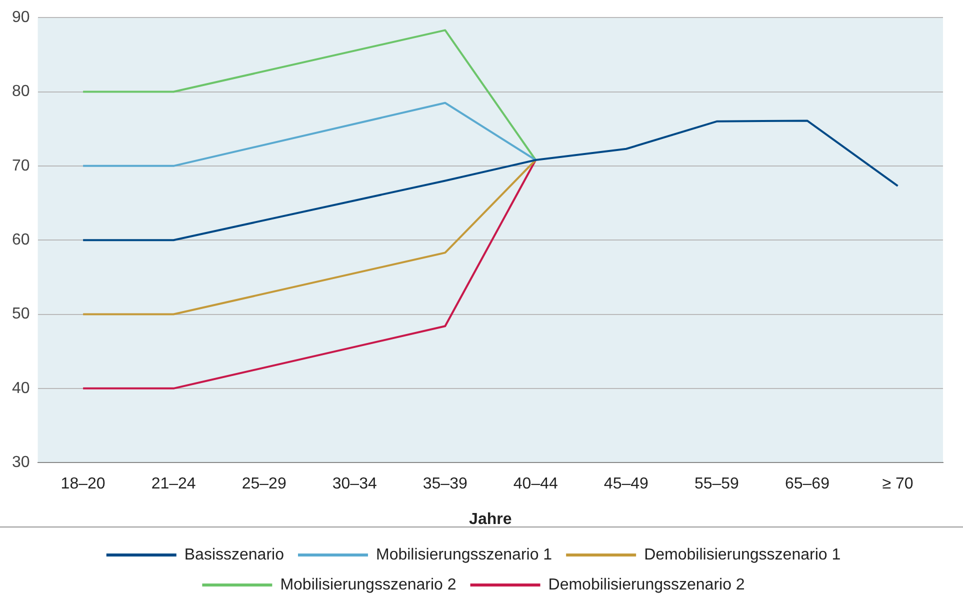  I want to click on y-tick-label: 60, so click(21, 240).